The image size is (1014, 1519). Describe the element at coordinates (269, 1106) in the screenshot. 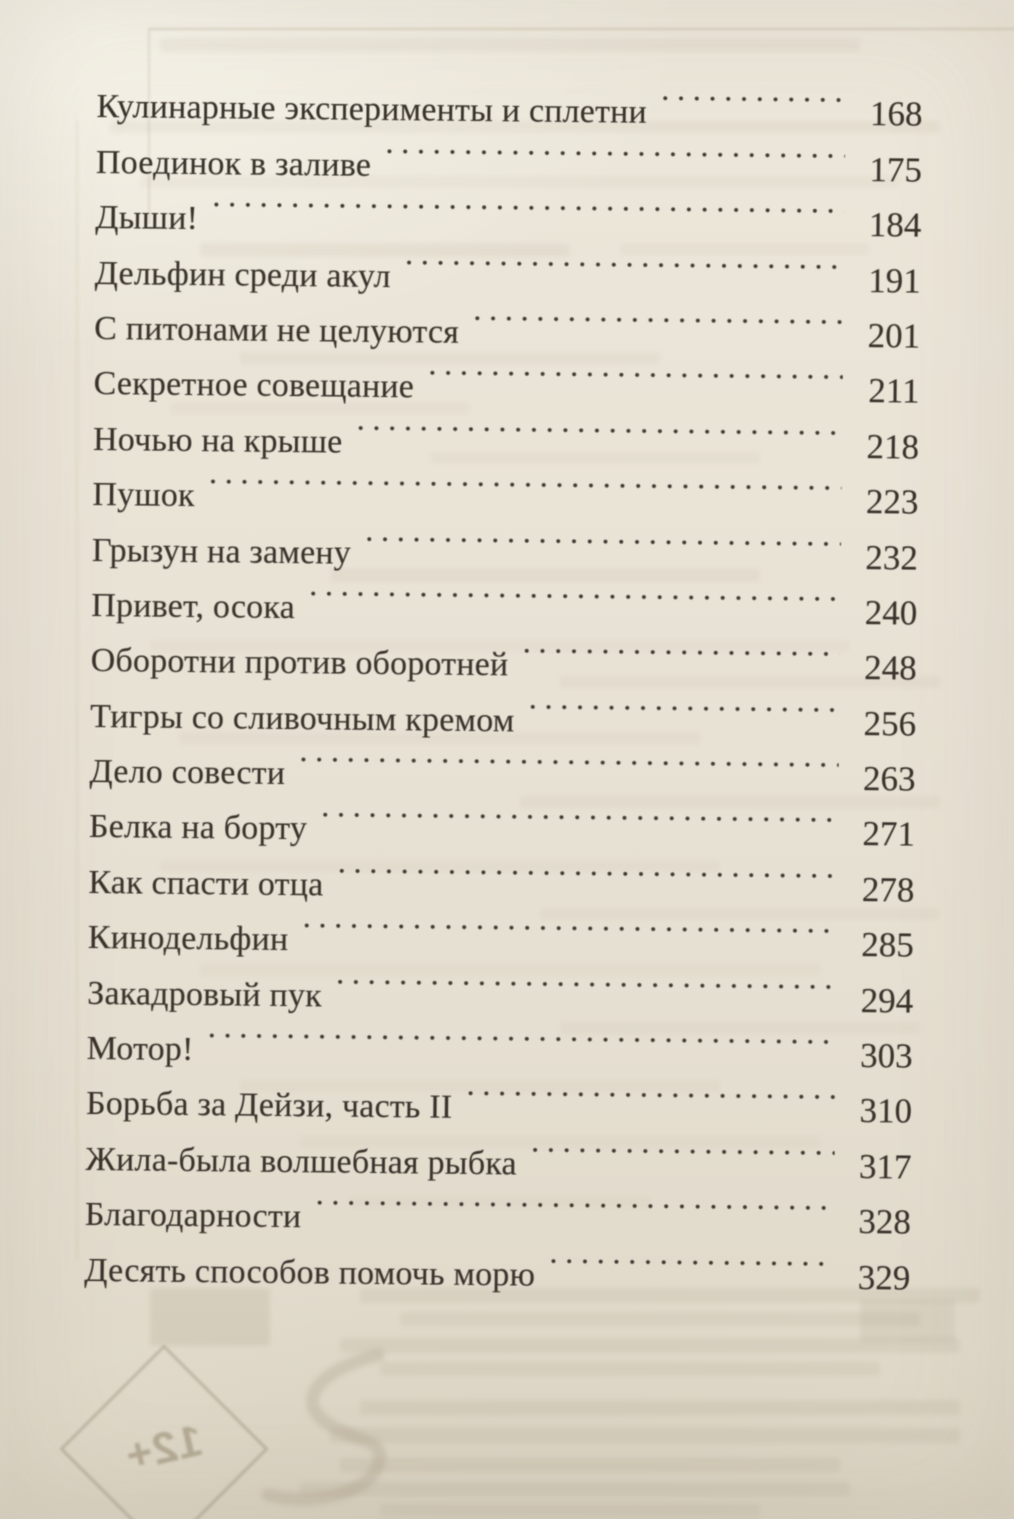

I see `toc-entry-title: Борьба за Дейзи, часть II` at that location.